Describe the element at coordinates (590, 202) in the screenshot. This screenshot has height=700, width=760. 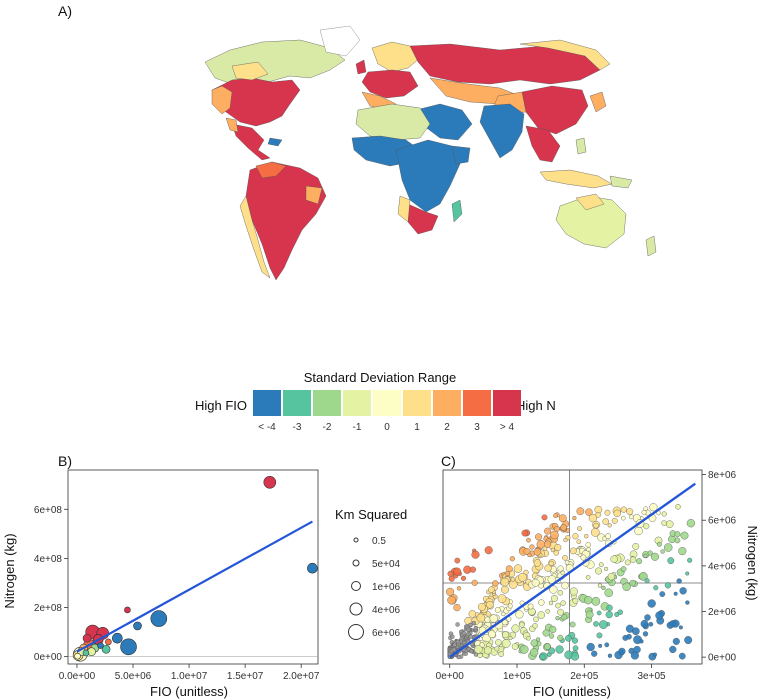
I see `map-region-australia-north` at that location.